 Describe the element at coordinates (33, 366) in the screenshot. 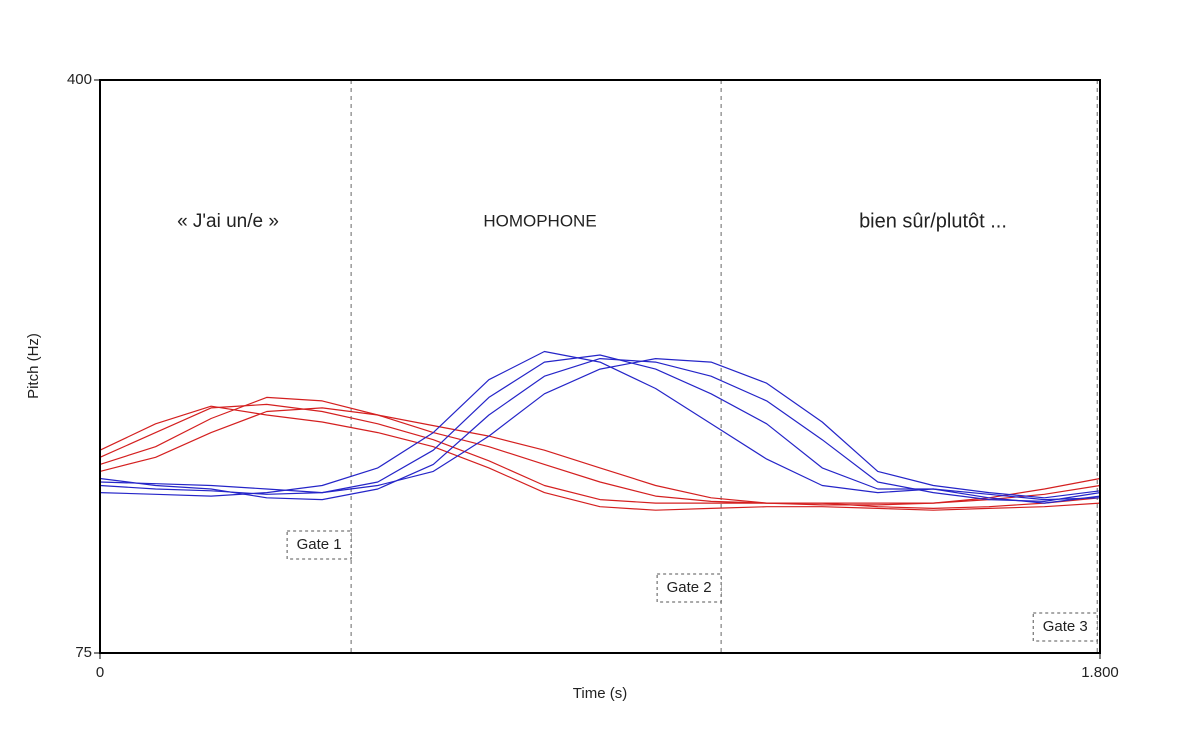

I see `y-axis-label: Pitch (Hz)` at that location.